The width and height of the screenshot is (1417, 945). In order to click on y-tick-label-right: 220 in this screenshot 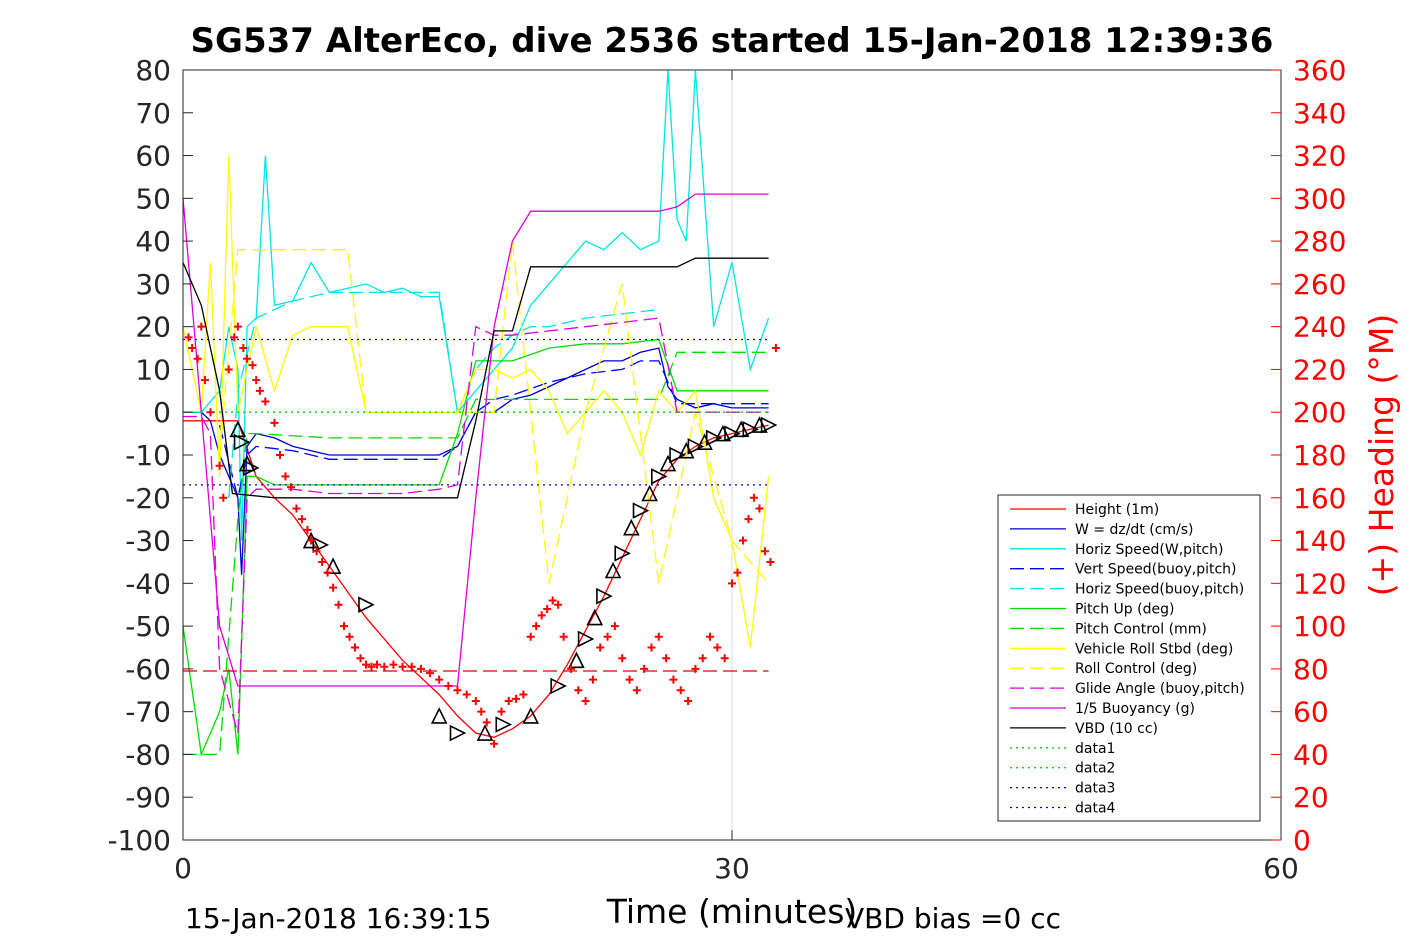, I will do `click(1319, 369)`.